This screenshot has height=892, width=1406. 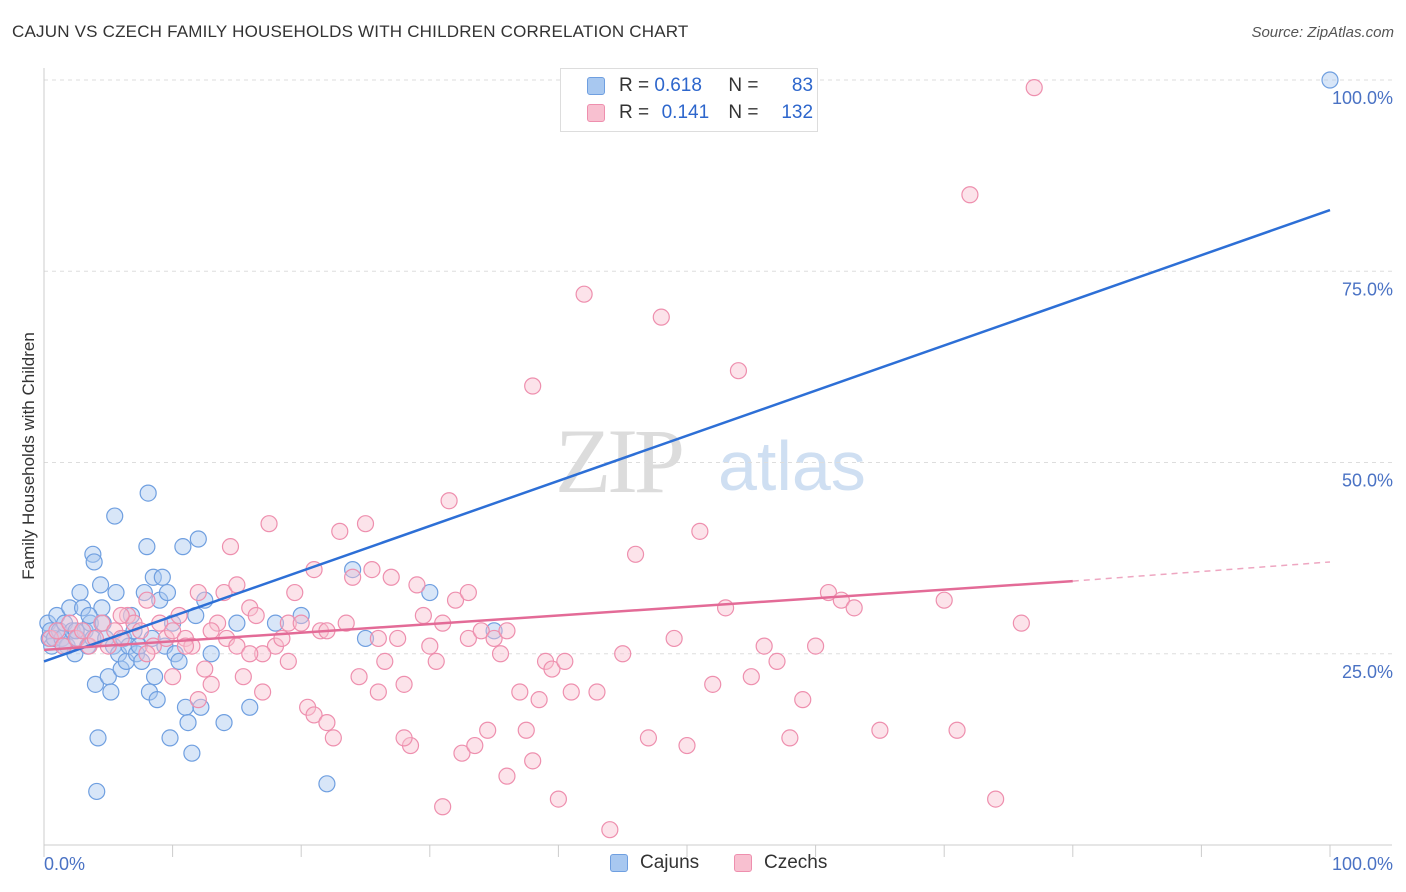 What do you see at coordinates (1367, 672) in the screenshot?
I see `y-tick-label: 25.0%` at bounding box center [1367, 672].